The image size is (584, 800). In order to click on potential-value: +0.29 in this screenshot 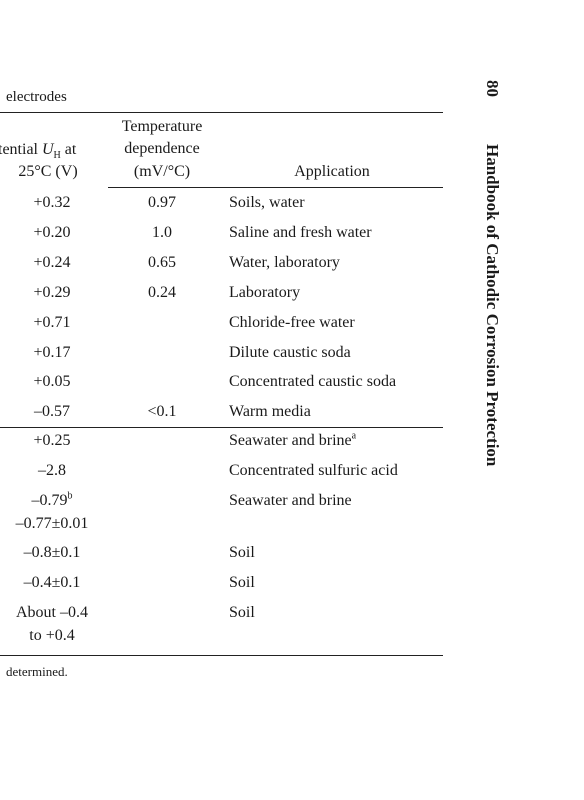, I will do `click(52, 292)`.